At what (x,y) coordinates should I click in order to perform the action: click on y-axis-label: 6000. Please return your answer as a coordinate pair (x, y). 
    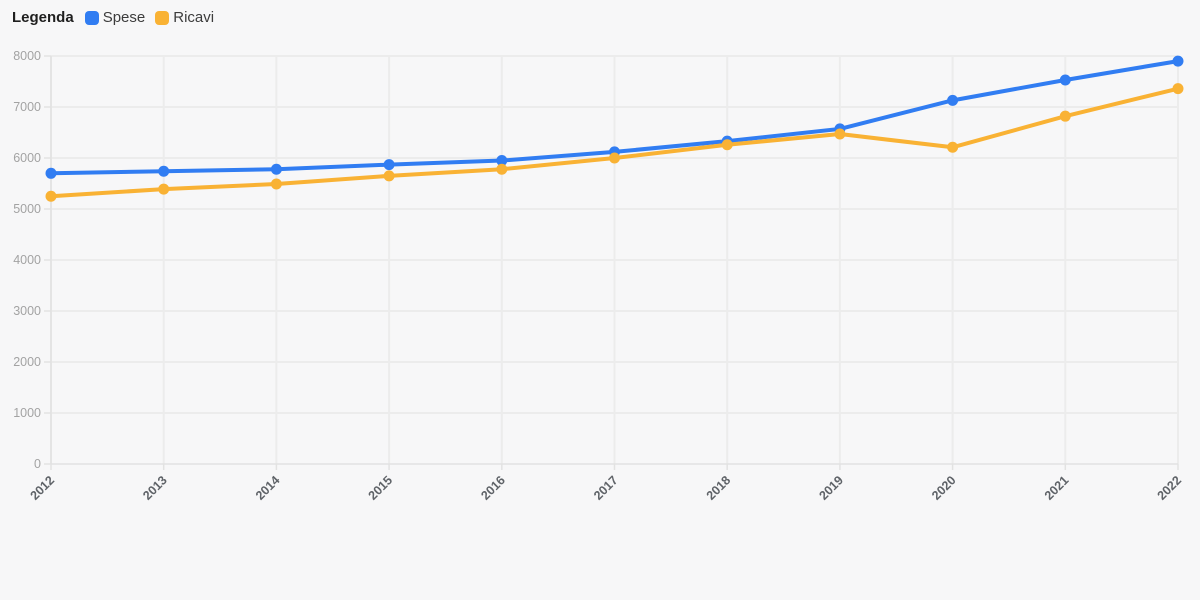
    Looking at the image, I should click on (27, 158).